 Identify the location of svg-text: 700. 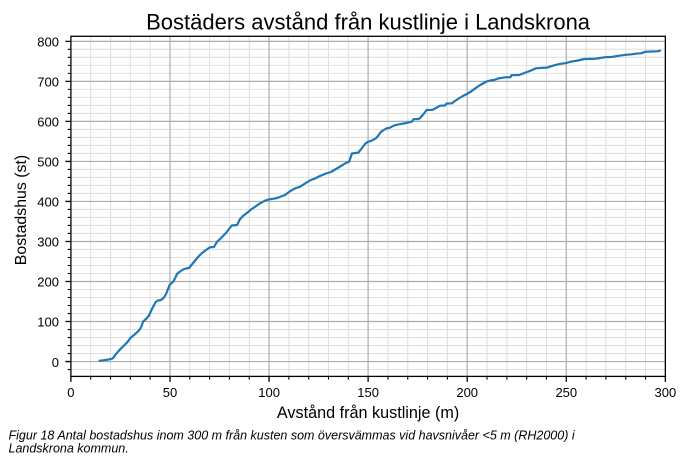
(48, 82).